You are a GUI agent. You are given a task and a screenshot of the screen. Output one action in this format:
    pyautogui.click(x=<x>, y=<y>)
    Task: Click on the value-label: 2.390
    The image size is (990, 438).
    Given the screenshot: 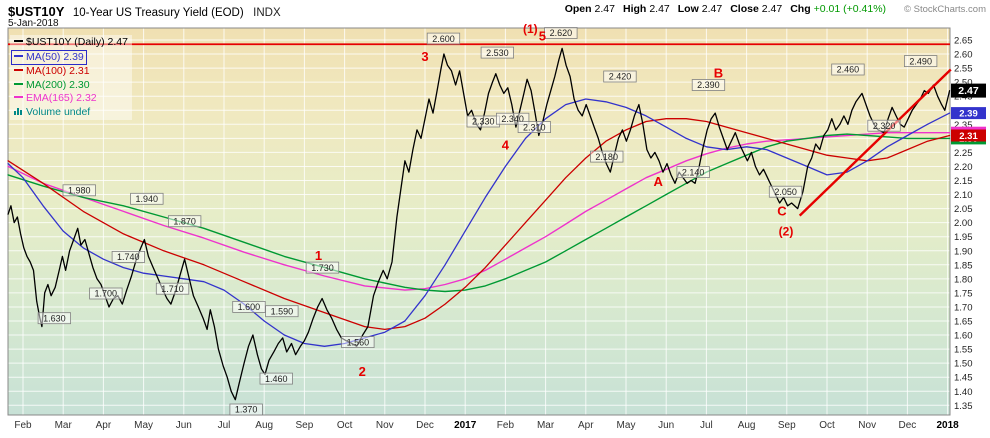 What is the action you would take?
    pyautogui.click(x=708, y=85)
    